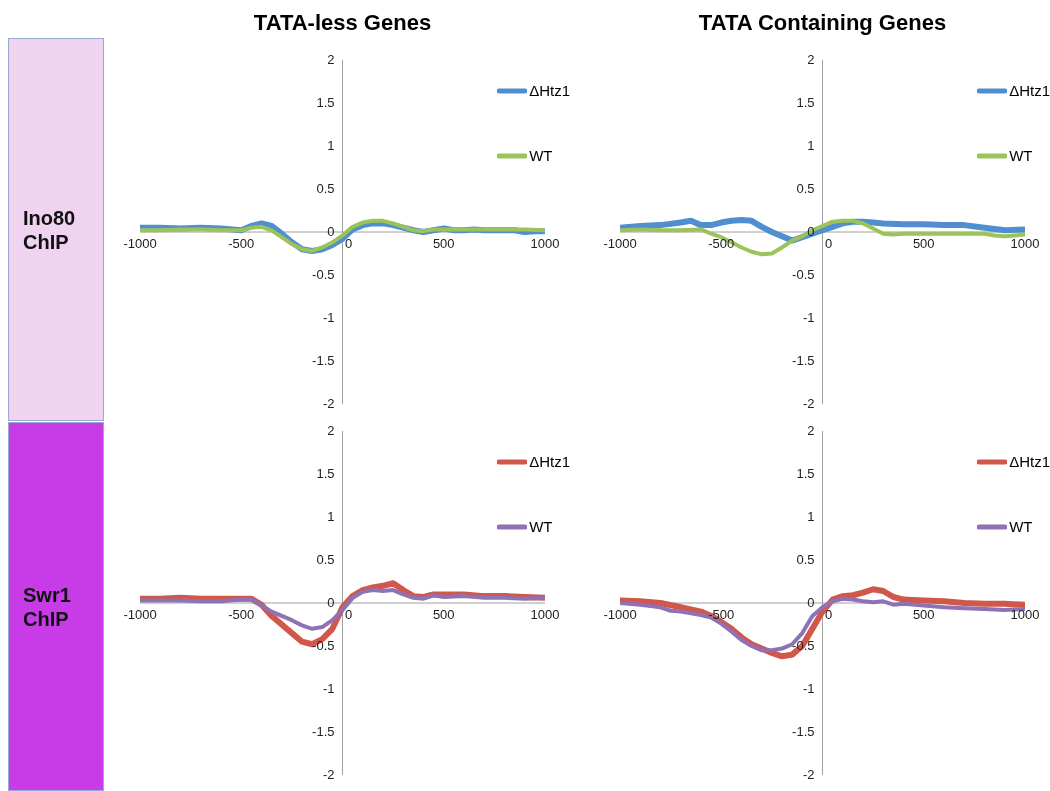 The height and width of the screenshot is (791, 1050). Describe the element at coordinates (822, 23) in the screenshot. I see `chart-title: TATA Containing Genes` at that location.